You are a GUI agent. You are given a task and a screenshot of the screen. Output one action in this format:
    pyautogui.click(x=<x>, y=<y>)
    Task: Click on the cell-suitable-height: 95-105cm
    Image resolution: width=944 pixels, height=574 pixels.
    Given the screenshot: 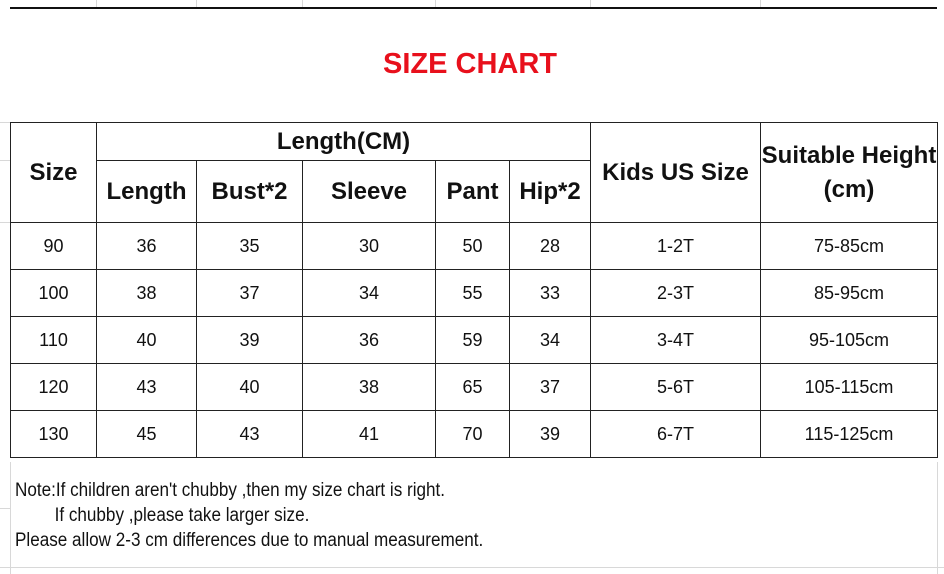 What is the action you would take?
    pyautogui.click(x=849, y=340)
    